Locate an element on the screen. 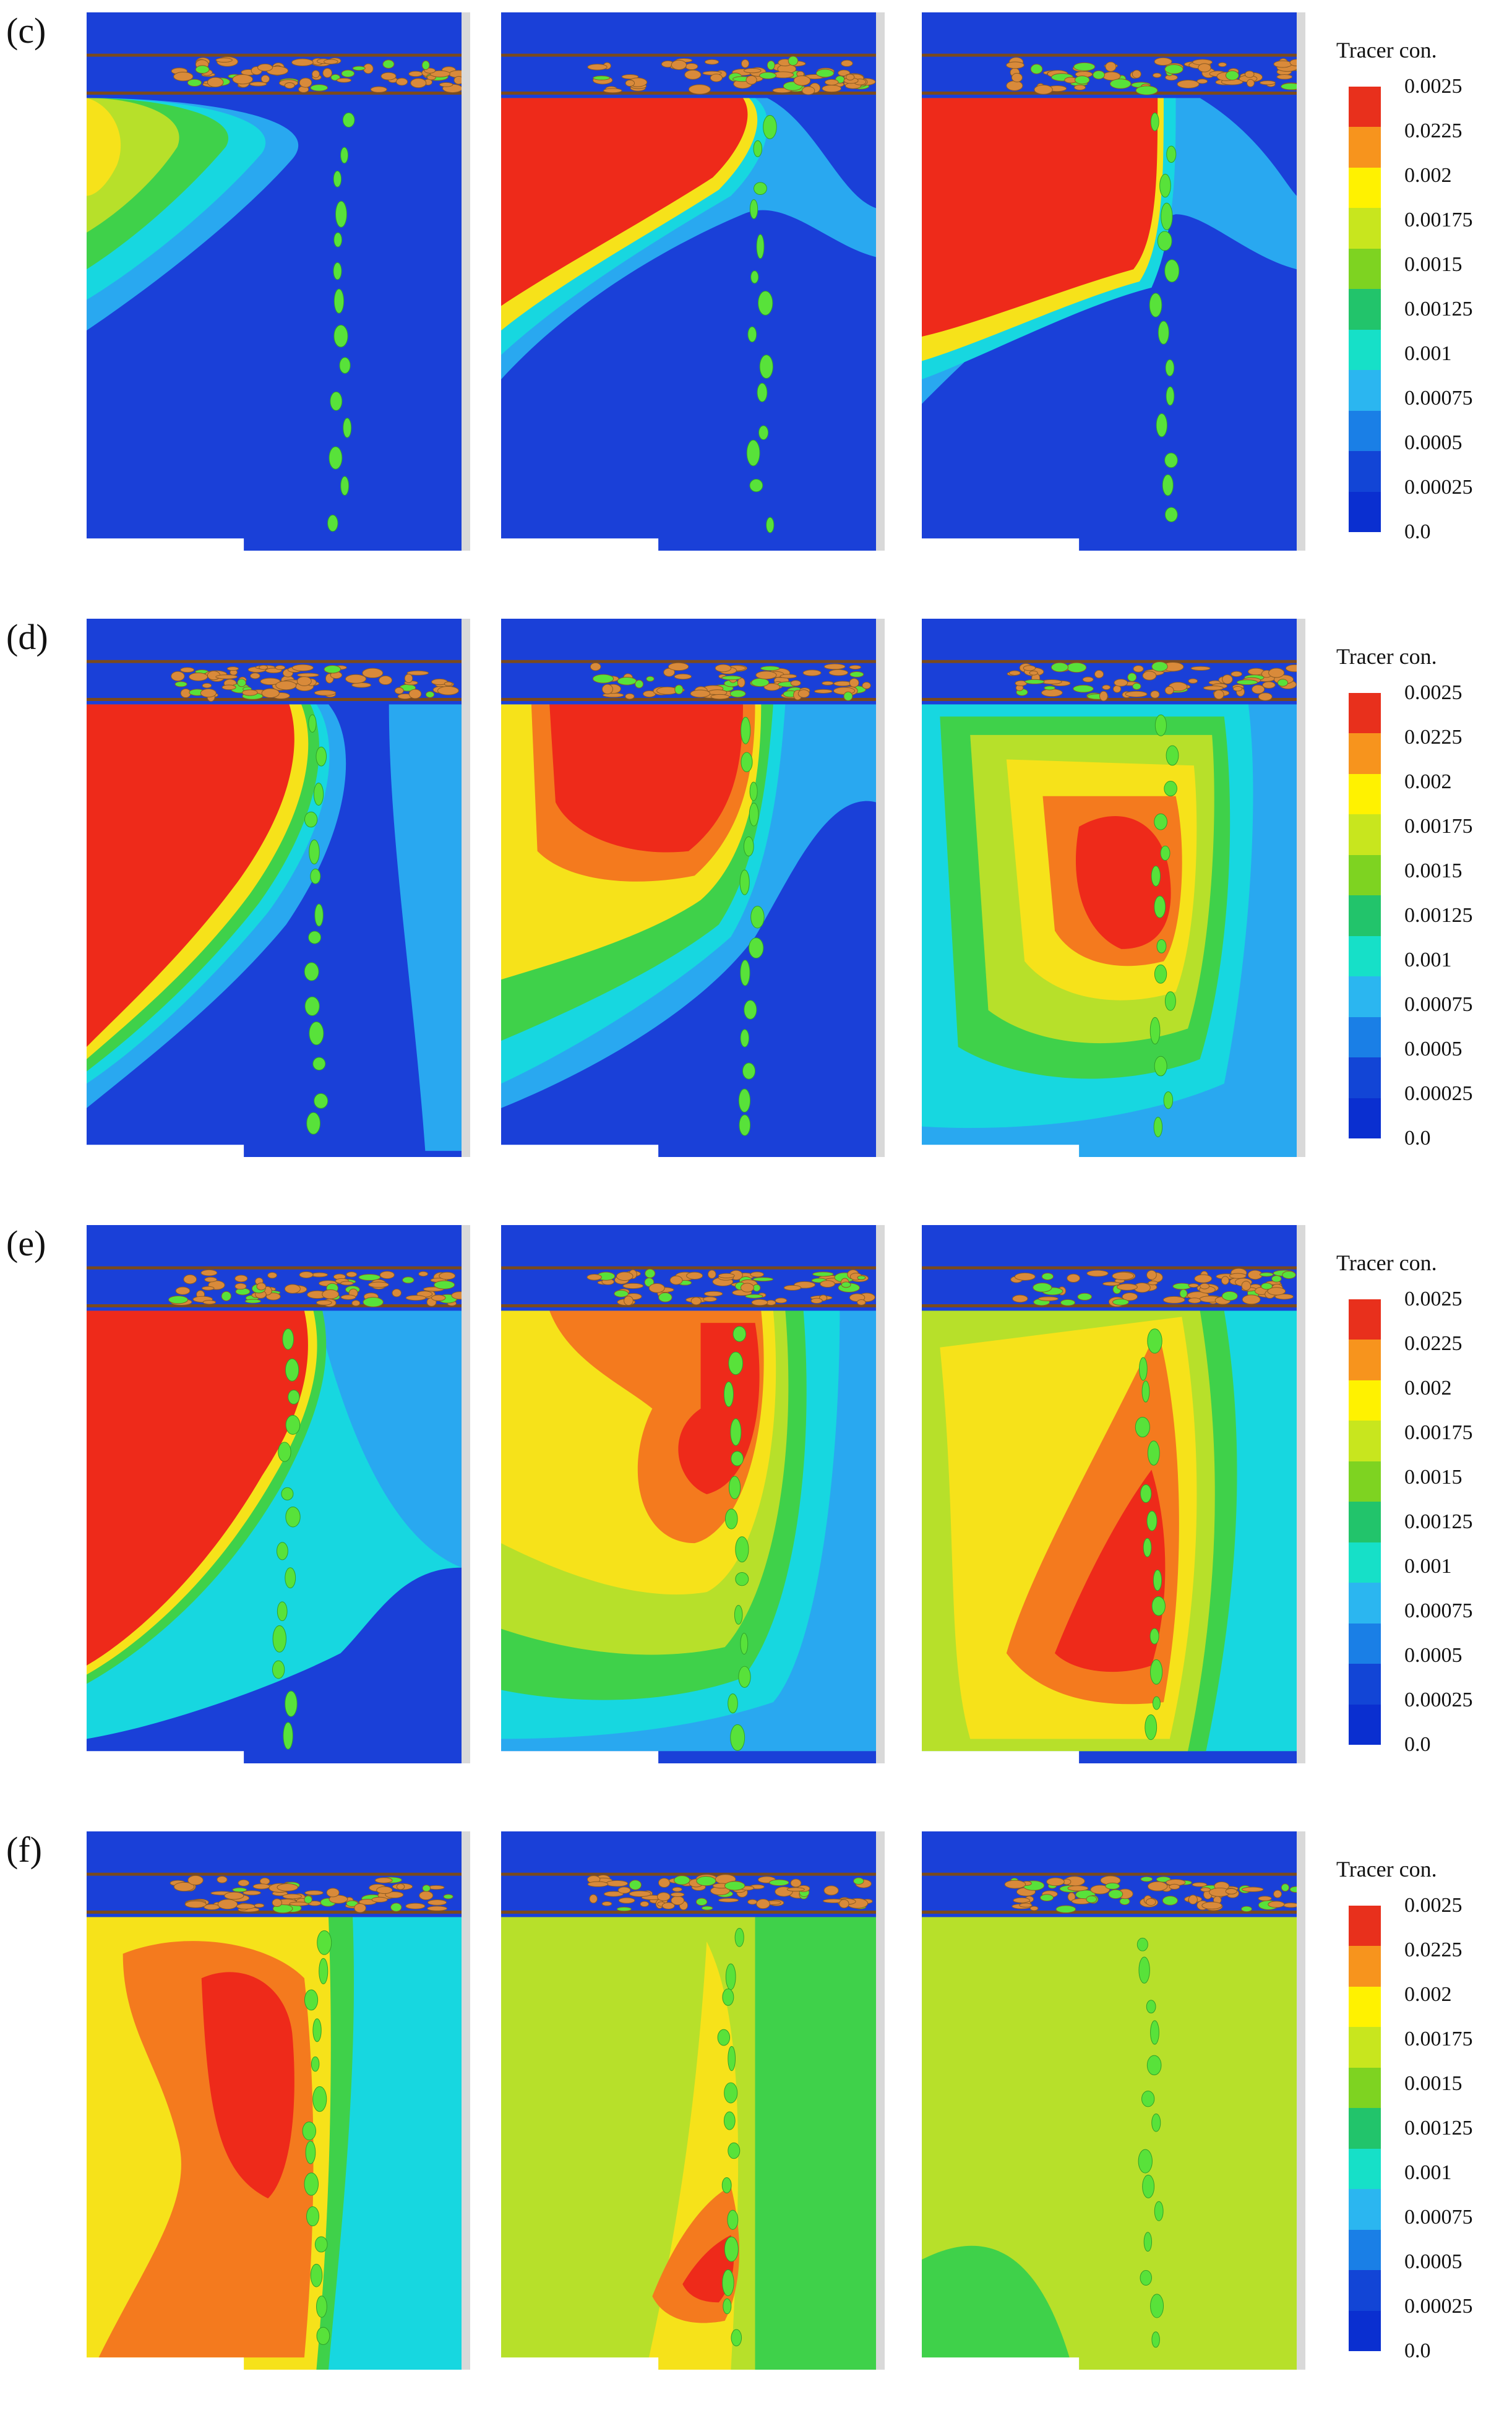 The width and height of the screenshot is (1512, 2413). colorbar-tick-label: 0.00025 is located at coordinates (1439, 488).